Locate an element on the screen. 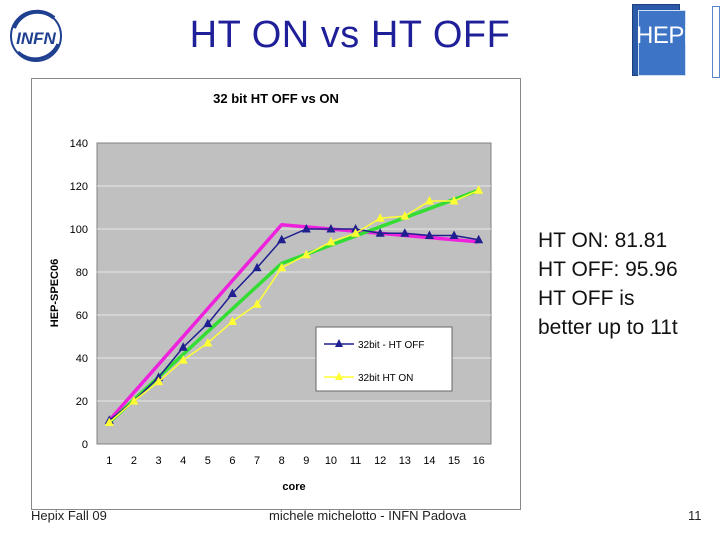  note-ht-off: HT OFF: 95.96 is located at coordinates (608, 269).